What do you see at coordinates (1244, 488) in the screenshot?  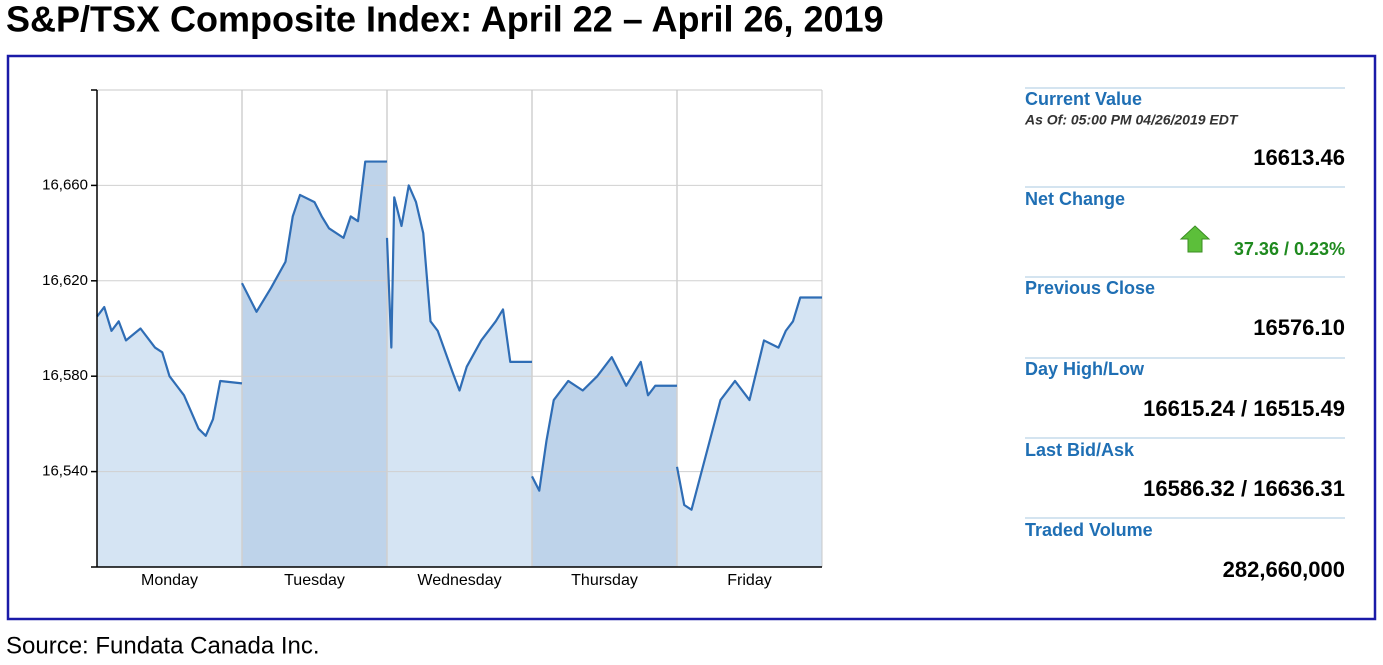 I see `panel-value: 16586.32 / 16636.31` at bounding box center [1244, 488].